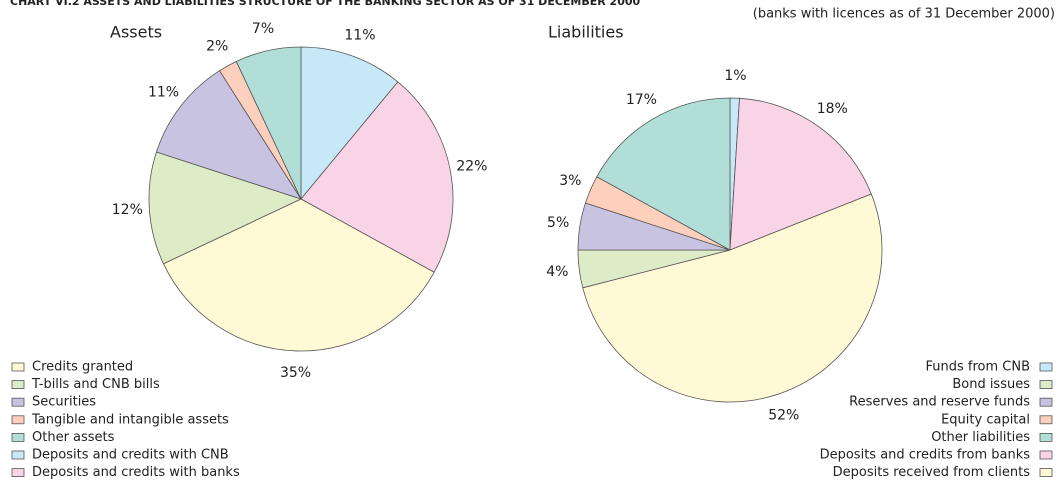 The height and width of the screenshot is (500, 1062). I want to click on legend-label: Bond issues, so click(991, 384).